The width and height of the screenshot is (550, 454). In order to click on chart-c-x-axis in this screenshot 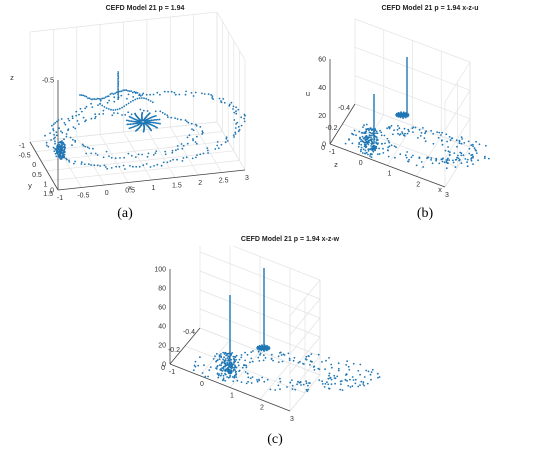, I will do `click(230, 387)`.